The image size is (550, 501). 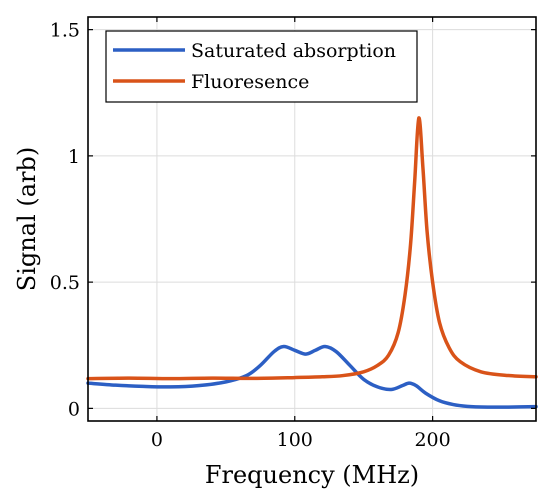 What do you see at coordinates (250, 82) in the screenshot?
I see `legend-label-fluoresence: Fluoresence` at bounding box center [250, 82].